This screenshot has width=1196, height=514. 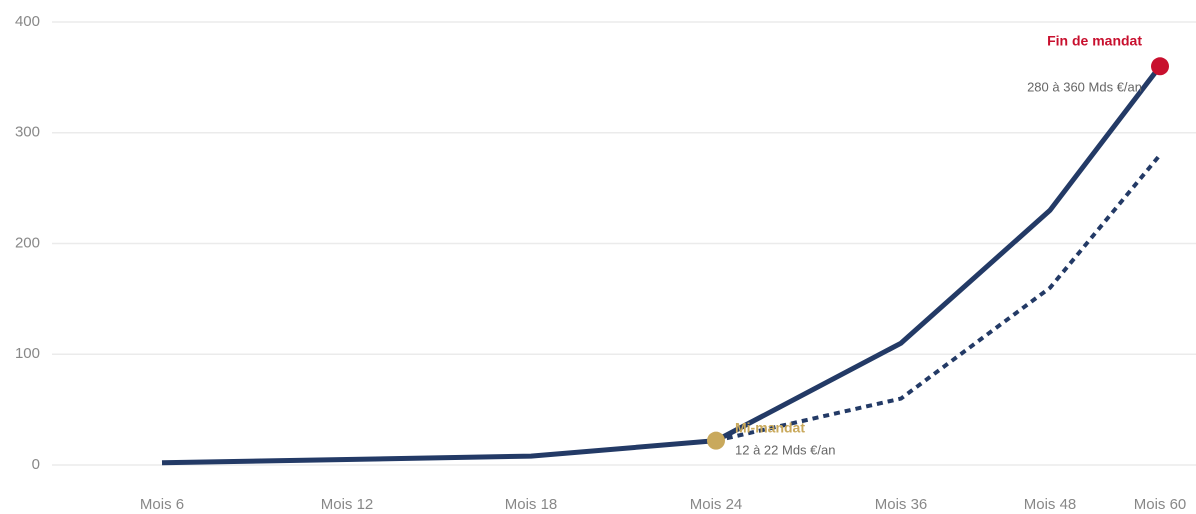 I want to click on x-tick-label: Mois 60, so click(x=1160, y=504).